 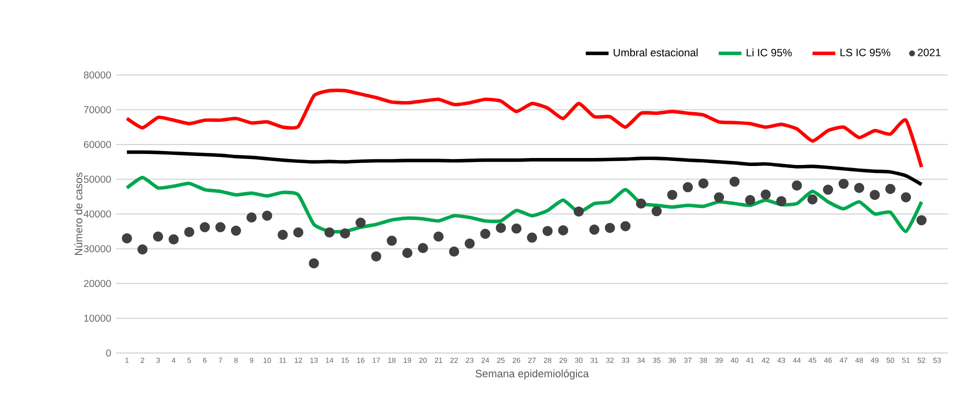 What do you see at coordinates (97, 179) in the screenshot?
I see `y-tick-label: 50000` at bounding box center [97, 179].